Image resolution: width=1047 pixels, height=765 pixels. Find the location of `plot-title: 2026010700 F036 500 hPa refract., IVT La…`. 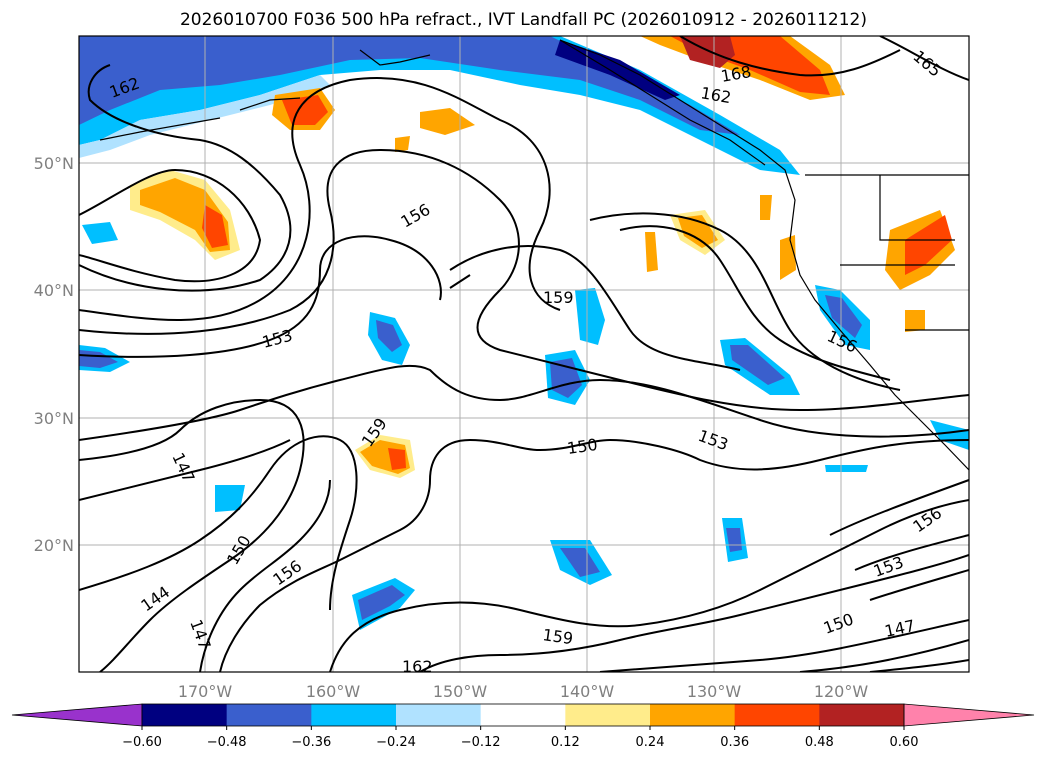

plot-title: 2026010700 F036 500 hPa refract., IVT La… is located at coordinates (523, 20).